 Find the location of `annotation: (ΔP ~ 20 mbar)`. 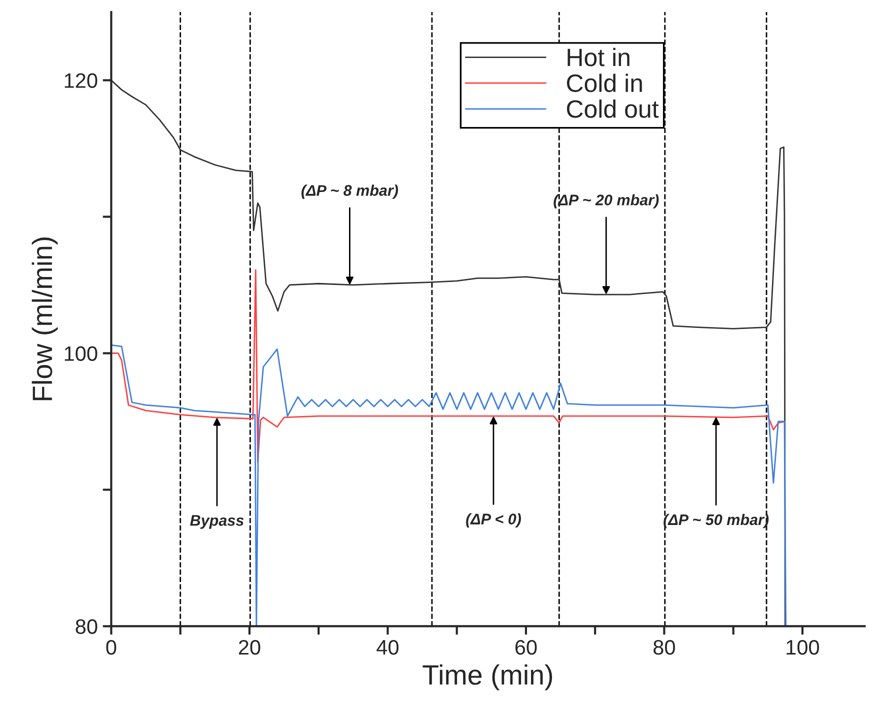

annotation: (ΔP ~ 20 mbar) is located at coordinates (606, 201).